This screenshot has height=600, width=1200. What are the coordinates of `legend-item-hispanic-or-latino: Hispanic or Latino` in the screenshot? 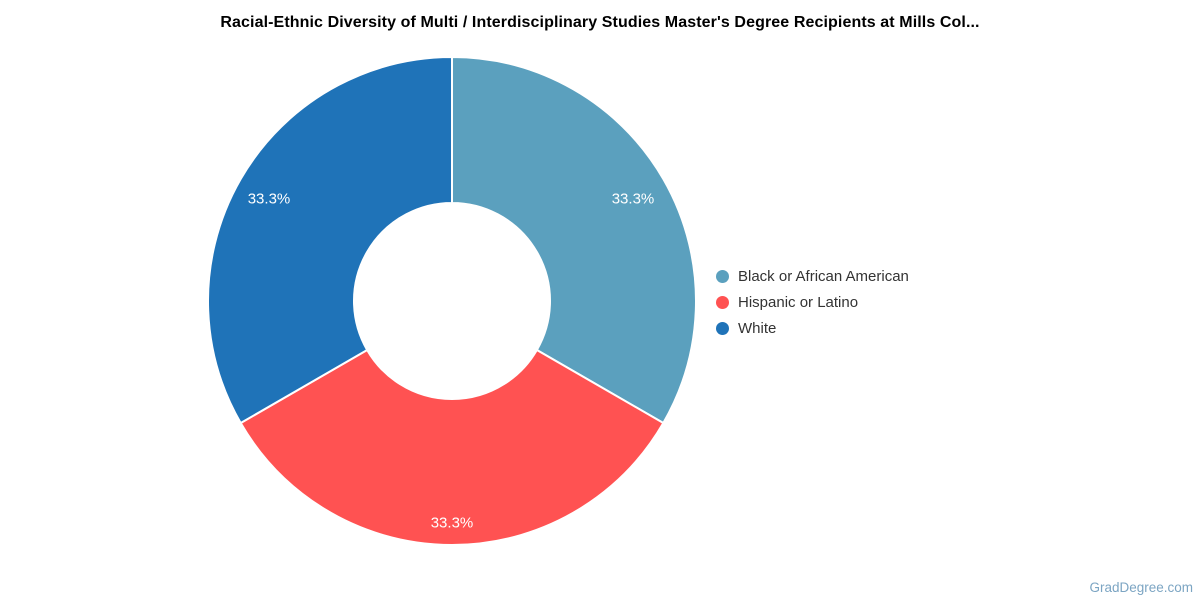 It's located at (812, 302).